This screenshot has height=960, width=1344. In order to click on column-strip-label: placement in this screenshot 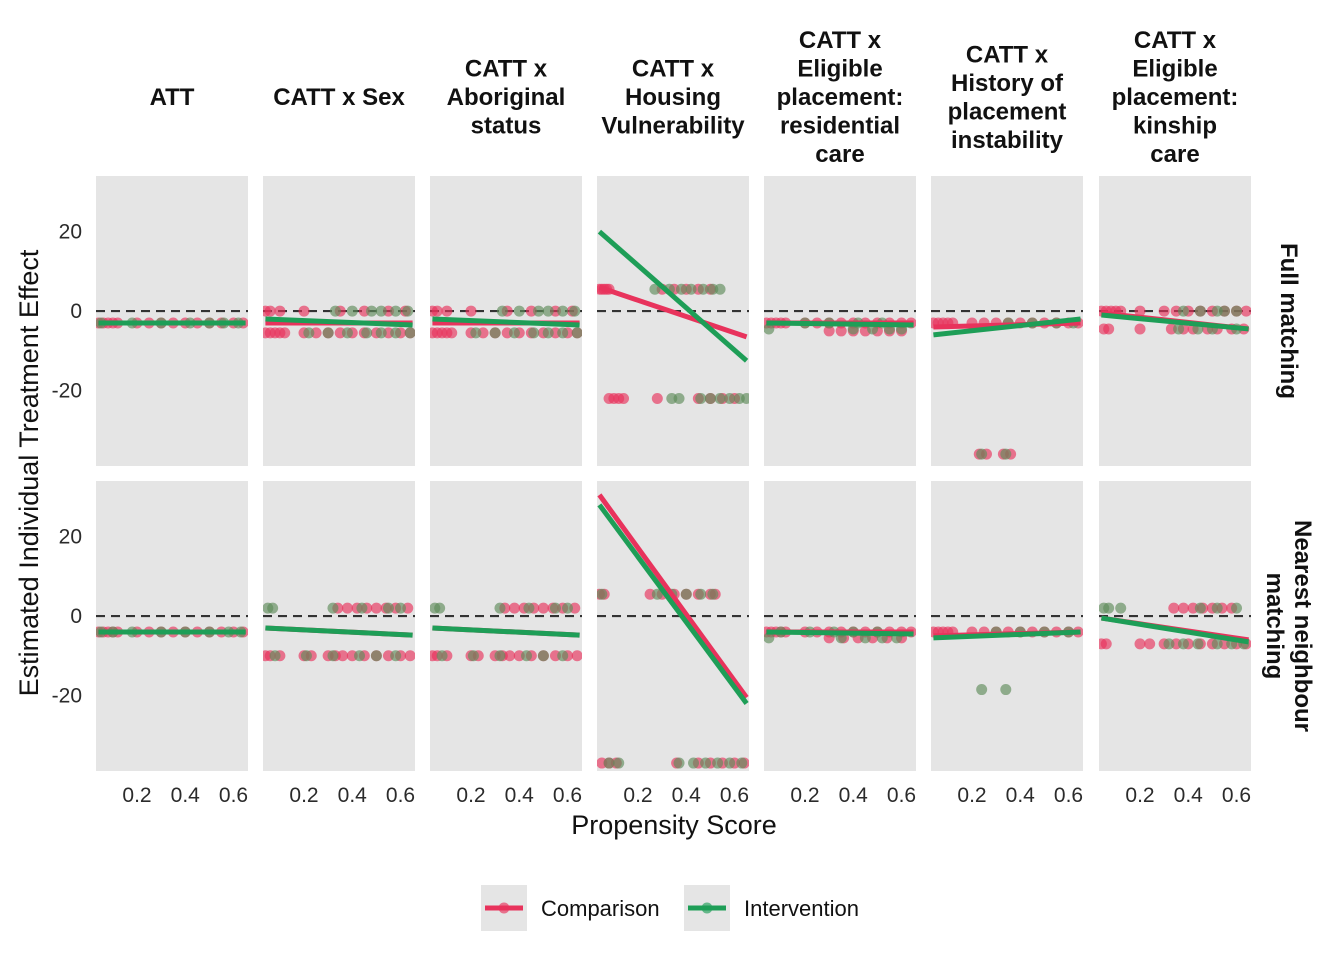, I will do `click(1007, 111)`.